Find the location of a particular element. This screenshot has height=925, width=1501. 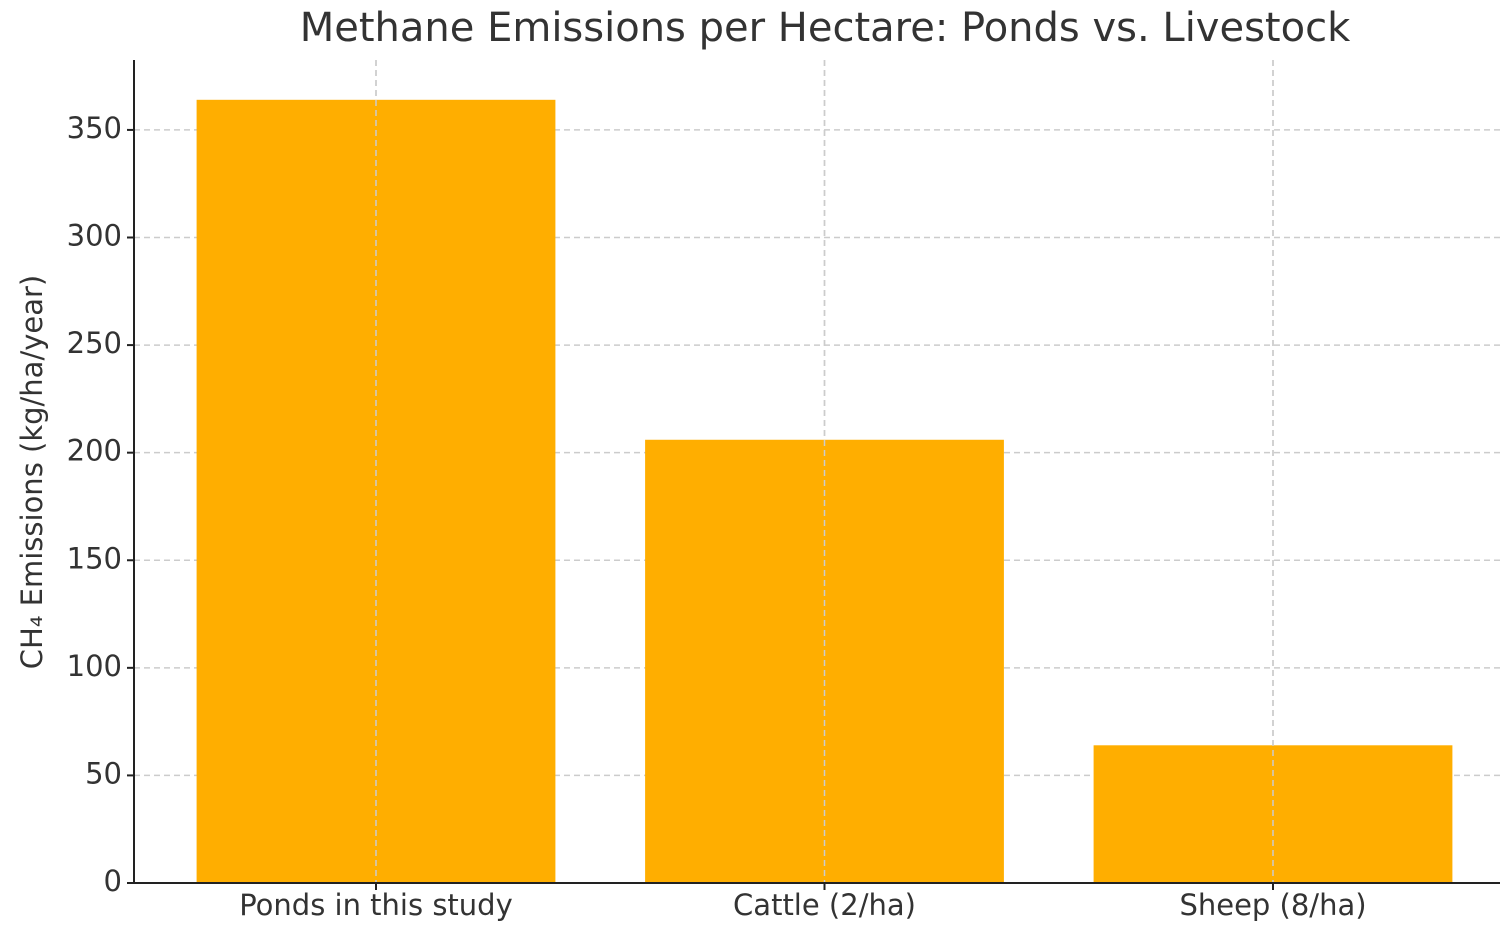

y-tick-label: 100 is located at coordinates (94, 666).